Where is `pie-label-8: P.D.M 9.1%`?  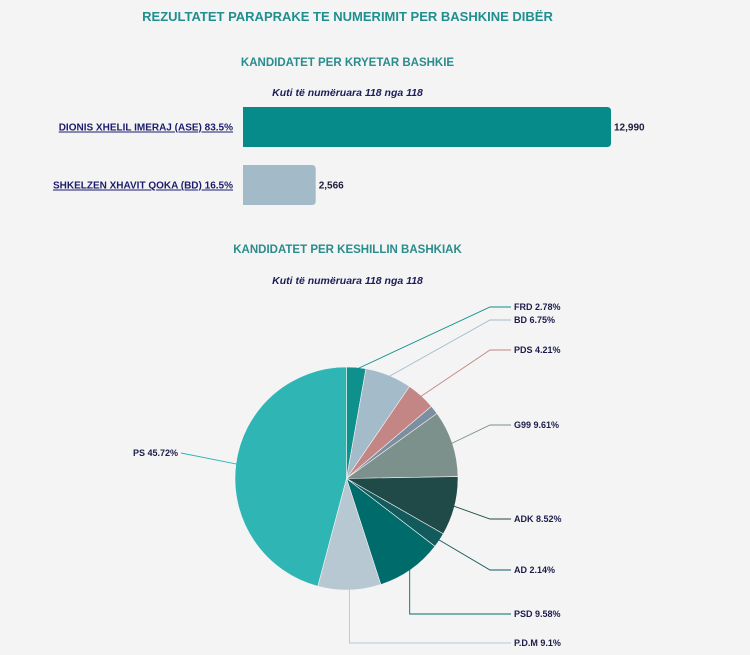 pie-label-8: P.D.M 9.1% is located at coordinates (537, 643).